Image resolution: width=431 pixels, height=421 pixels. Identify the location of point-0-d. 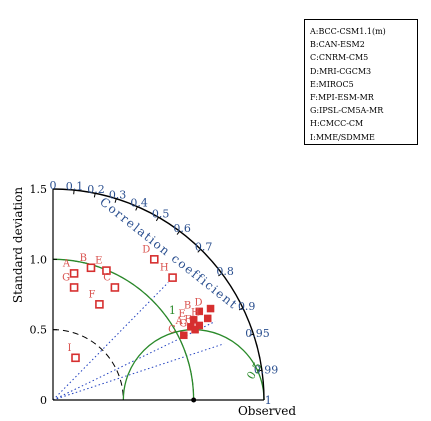
(154, 259).